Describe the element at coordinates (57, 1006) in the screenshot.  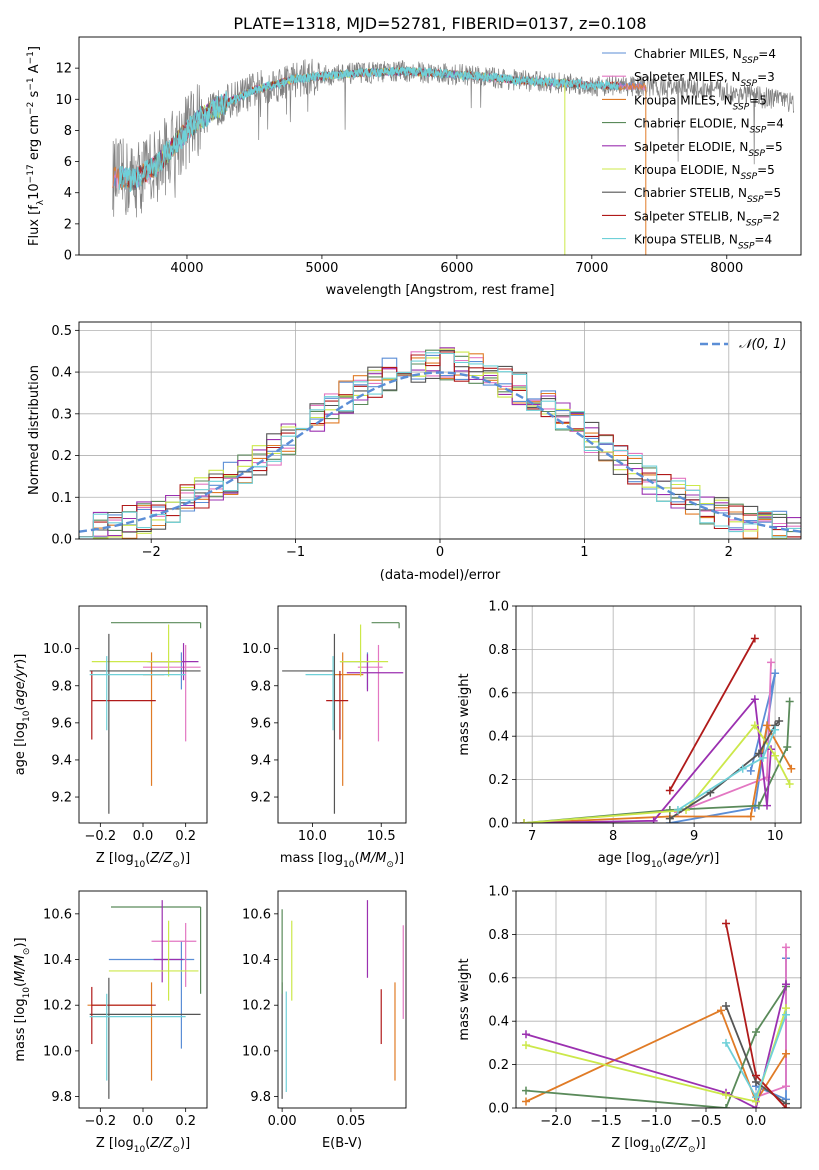
I see `y-tick-label: 10.2` at that location.